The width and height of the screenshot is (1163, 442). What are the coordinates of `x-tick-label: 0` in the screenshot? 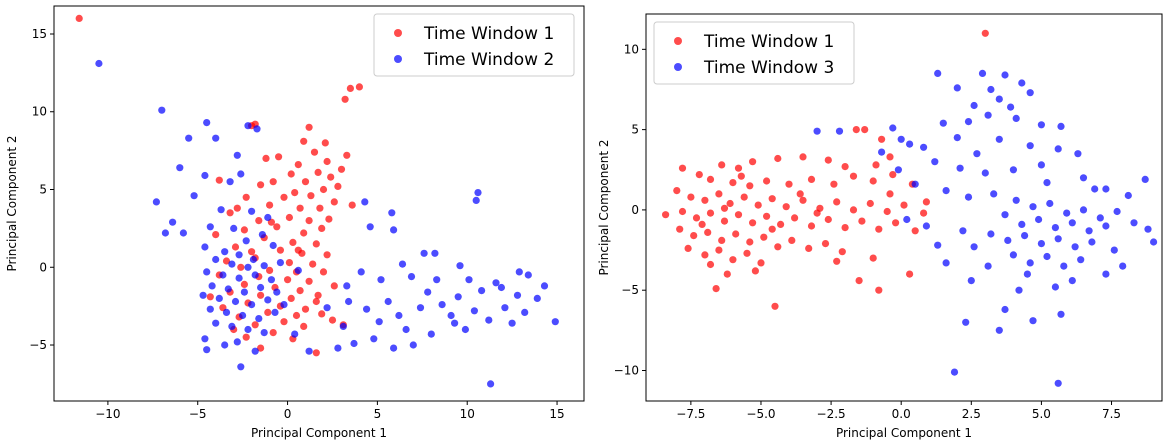 It's located at (288, 414).